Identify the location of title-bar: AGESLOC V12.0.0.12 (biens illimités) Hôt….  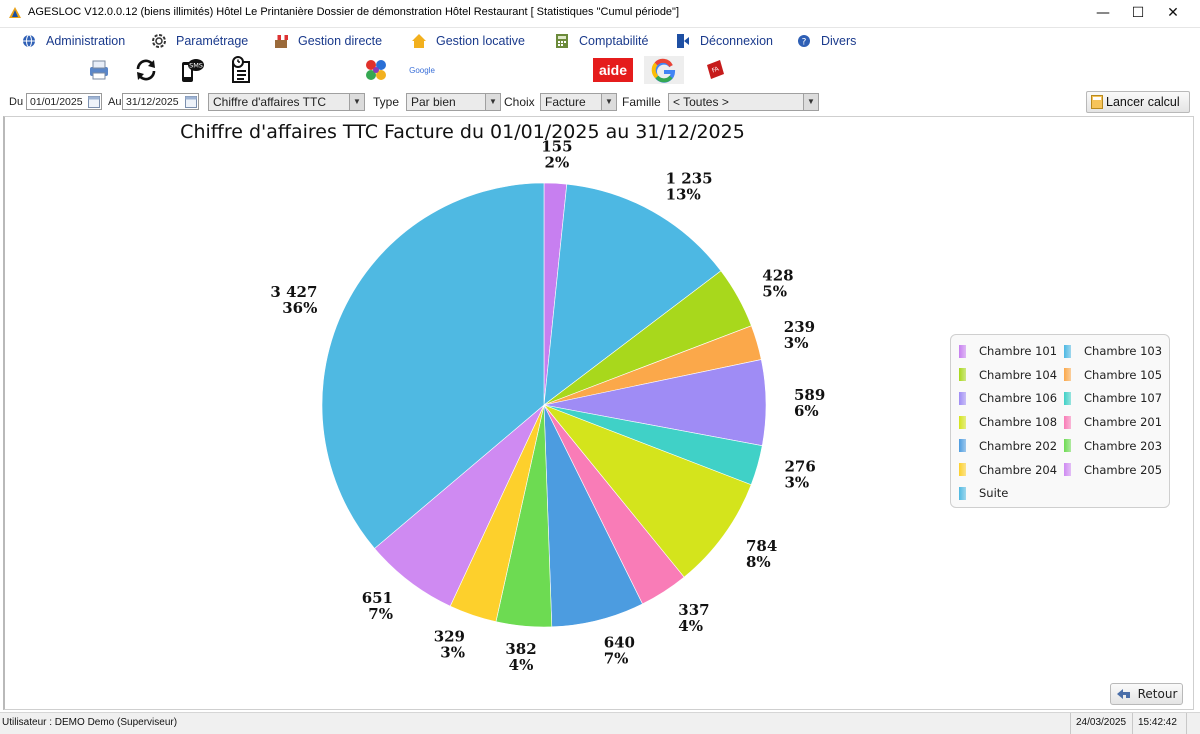
(600, 14).